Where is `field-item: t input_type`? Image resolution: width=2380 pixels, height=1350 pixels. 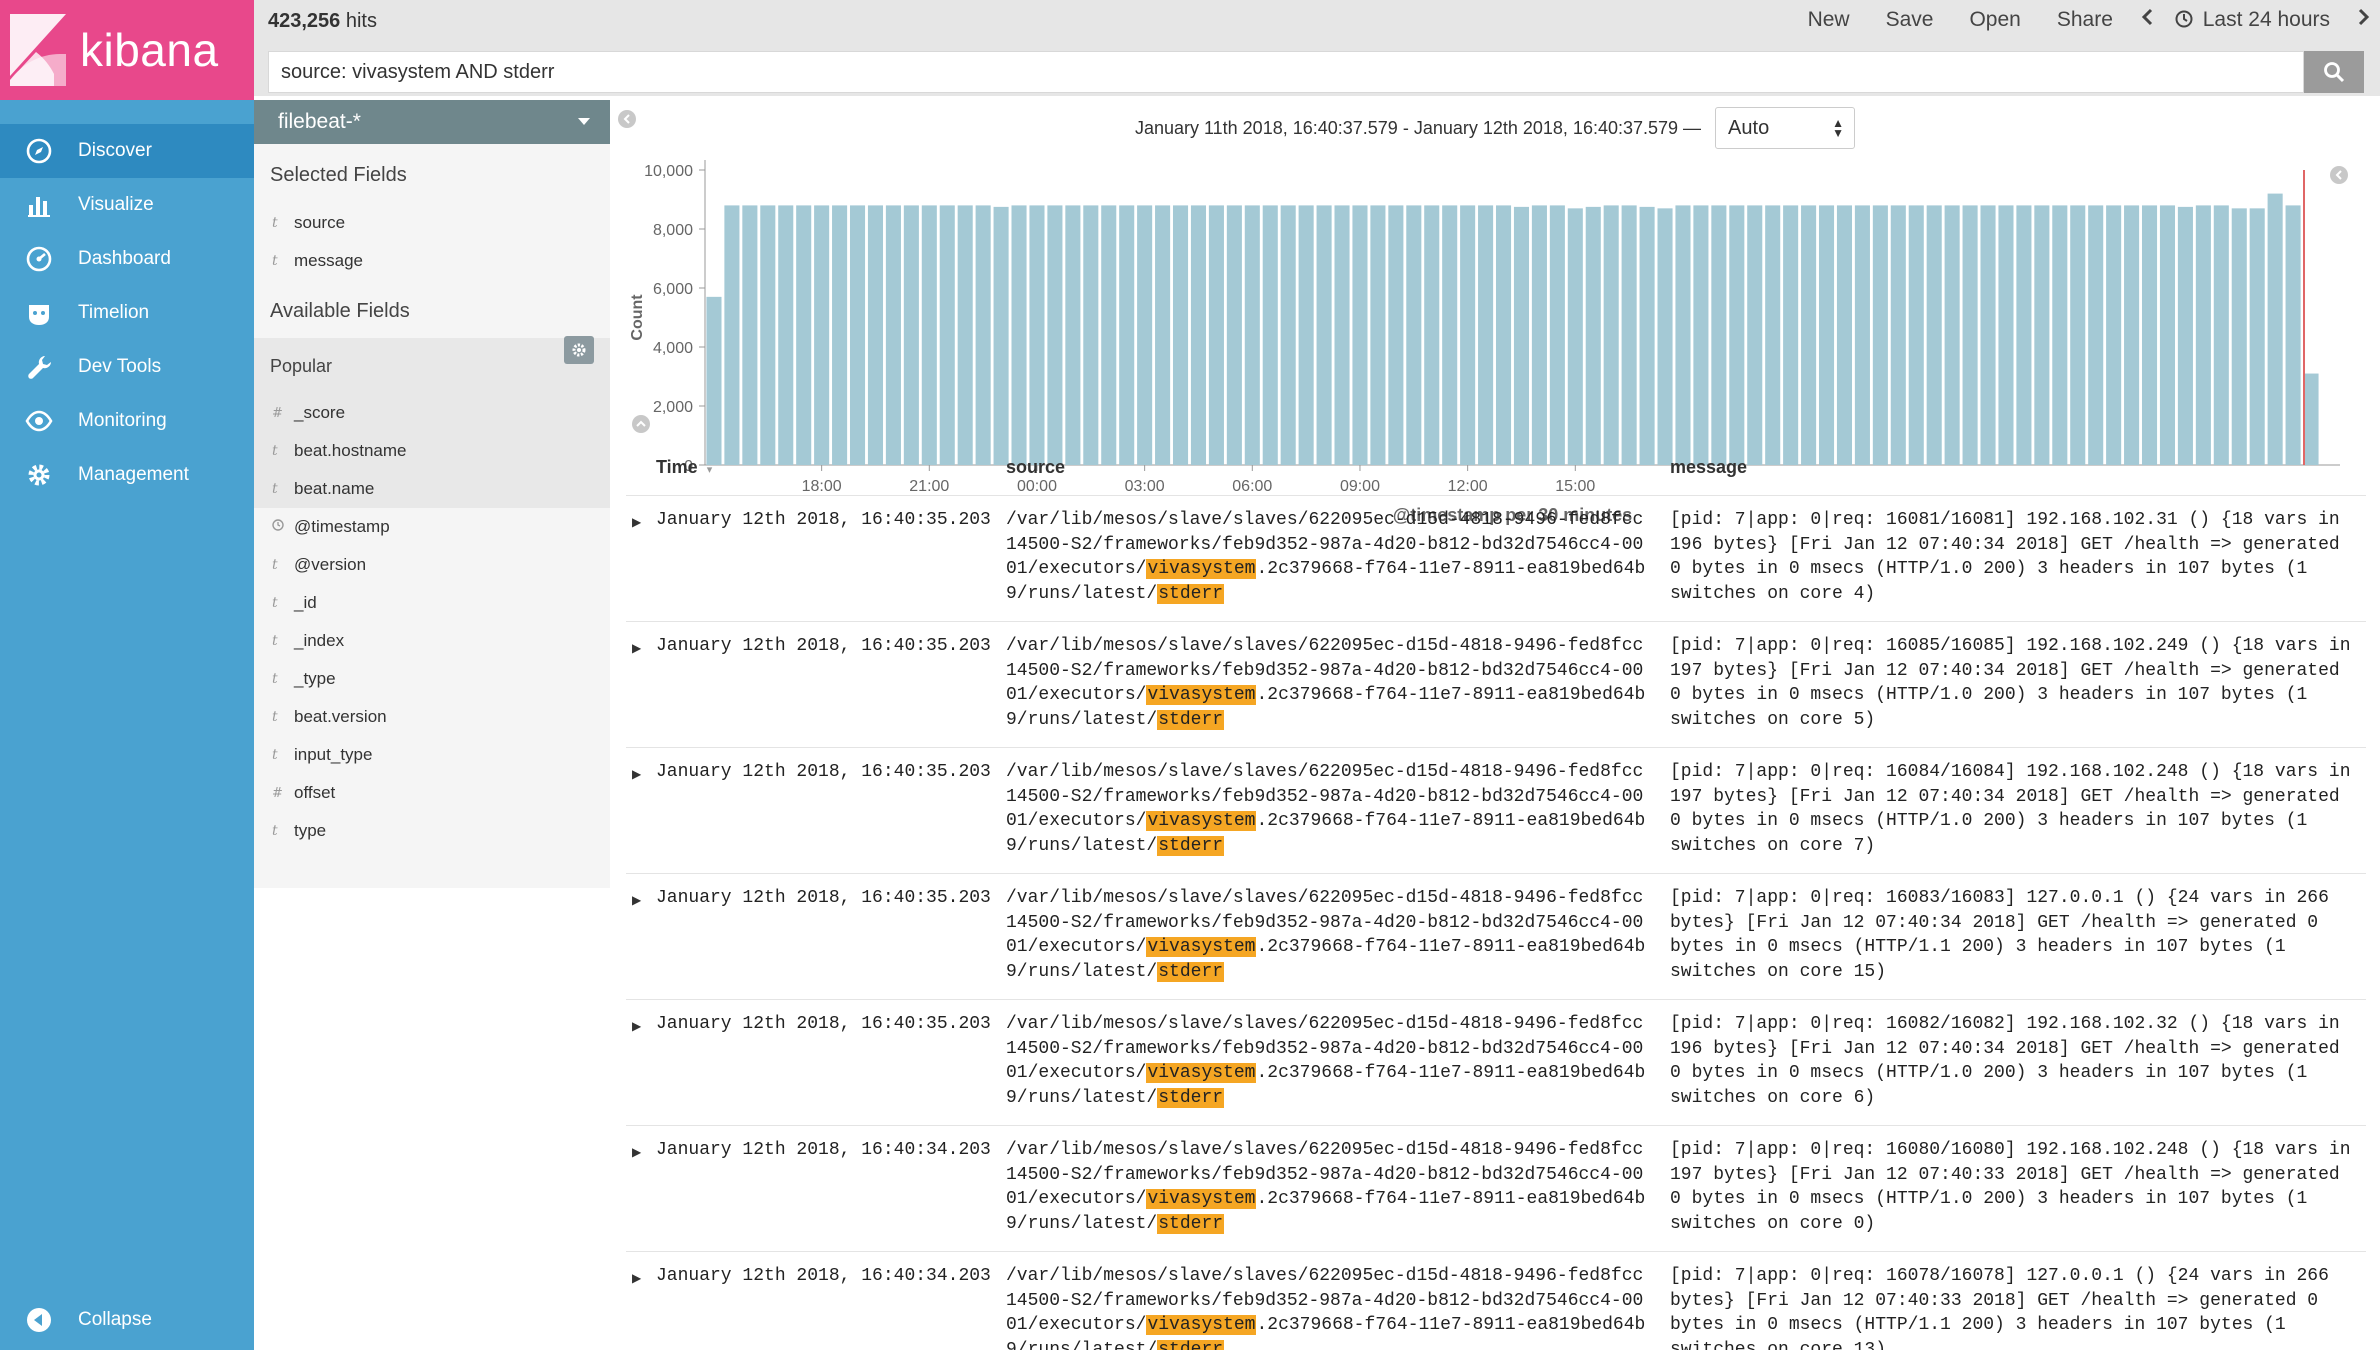 field-item: t input_type is located at coordinates (432, 755).